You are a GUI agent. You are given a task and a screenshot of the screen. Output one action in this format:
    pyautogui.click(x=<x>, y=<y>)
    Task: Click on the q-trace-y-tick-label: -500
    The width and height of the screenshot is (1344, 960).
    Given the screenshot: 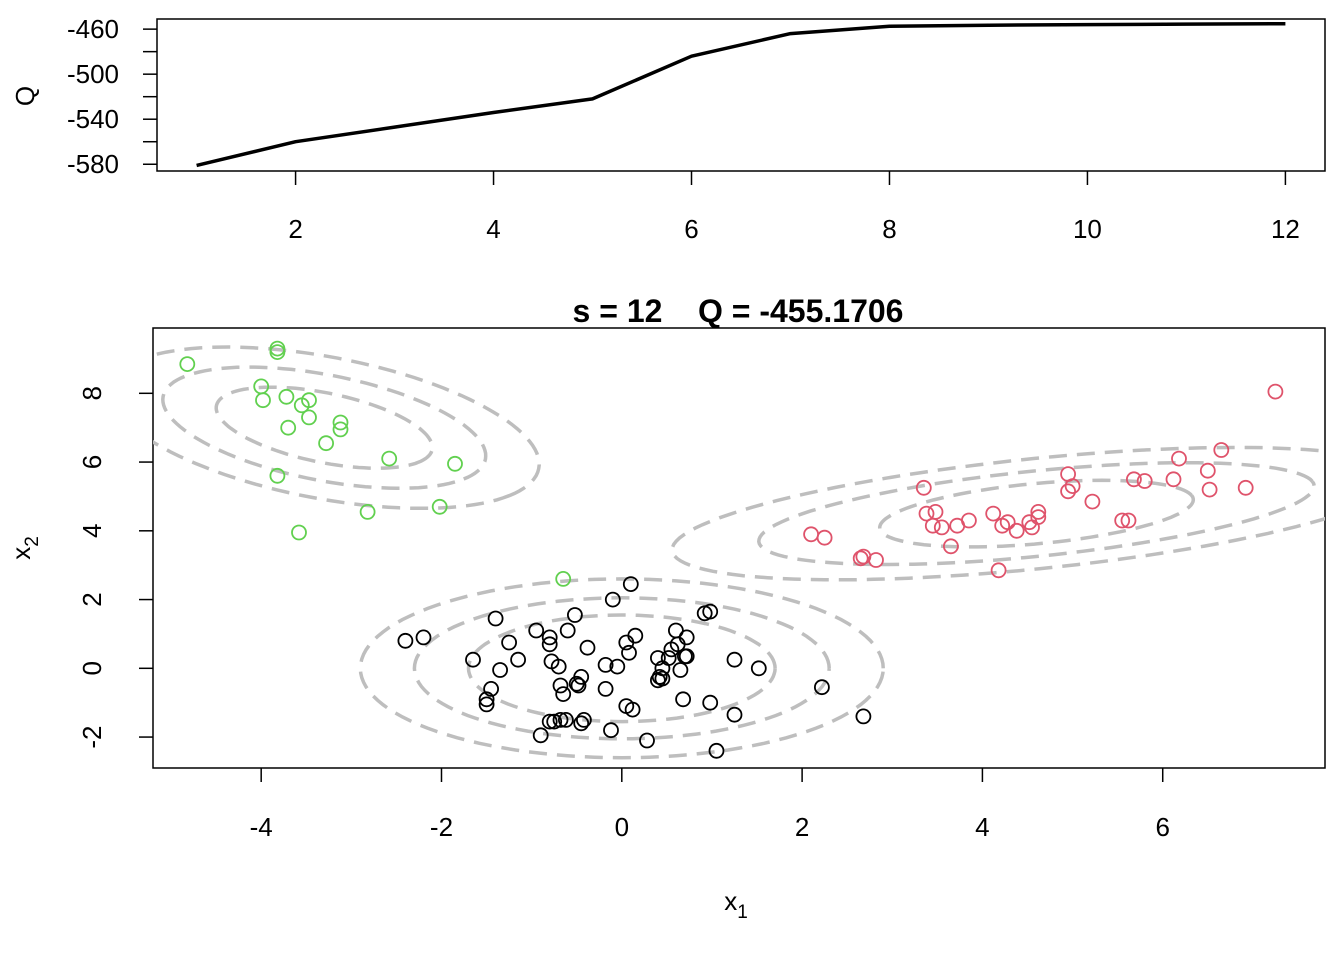 What is the action you would take?
    pyautogui.click(x=93, y=74)
    